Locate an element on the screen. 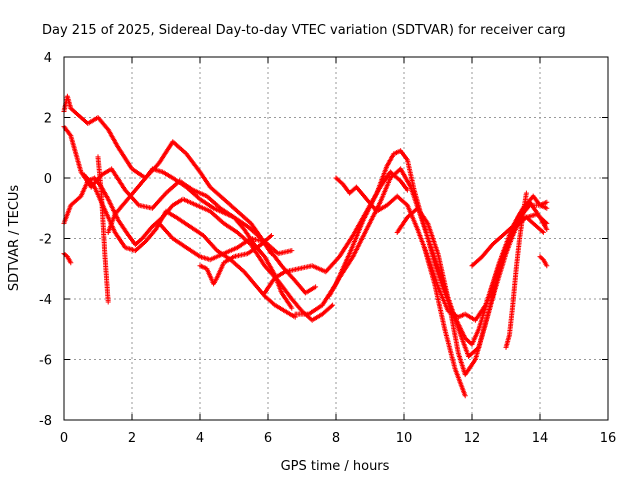 This screenshot has height=480, width=640. x-tick-label: 12 is located at coordinates (472, 438).